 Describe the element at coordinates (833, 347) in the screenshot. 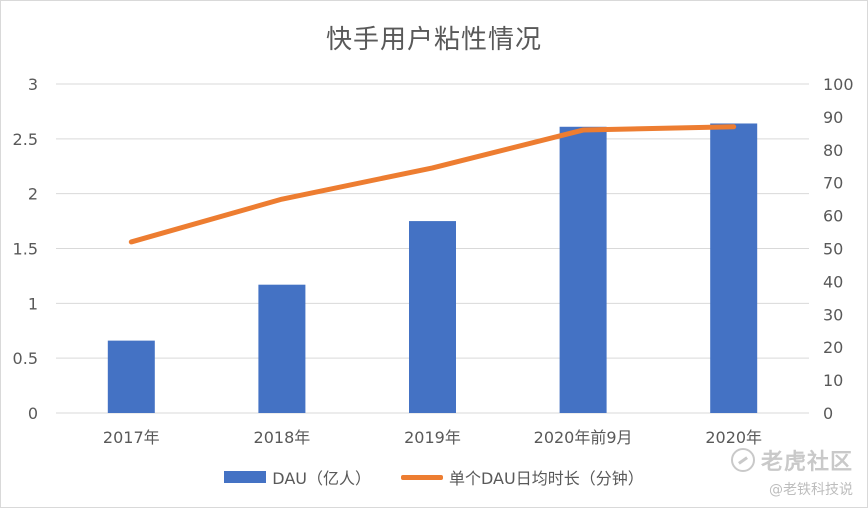

I see `y-right-tick-label: 20` at that location.